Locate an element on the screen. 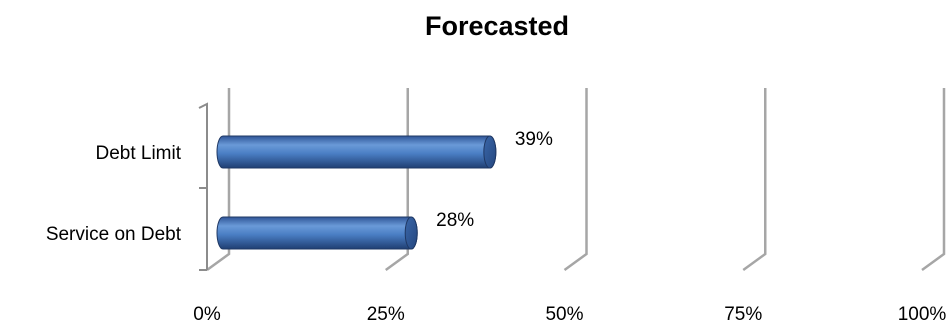 The width and height of the screenshot is (951, 326). y-axis-line is located at coordinates (203, 186).